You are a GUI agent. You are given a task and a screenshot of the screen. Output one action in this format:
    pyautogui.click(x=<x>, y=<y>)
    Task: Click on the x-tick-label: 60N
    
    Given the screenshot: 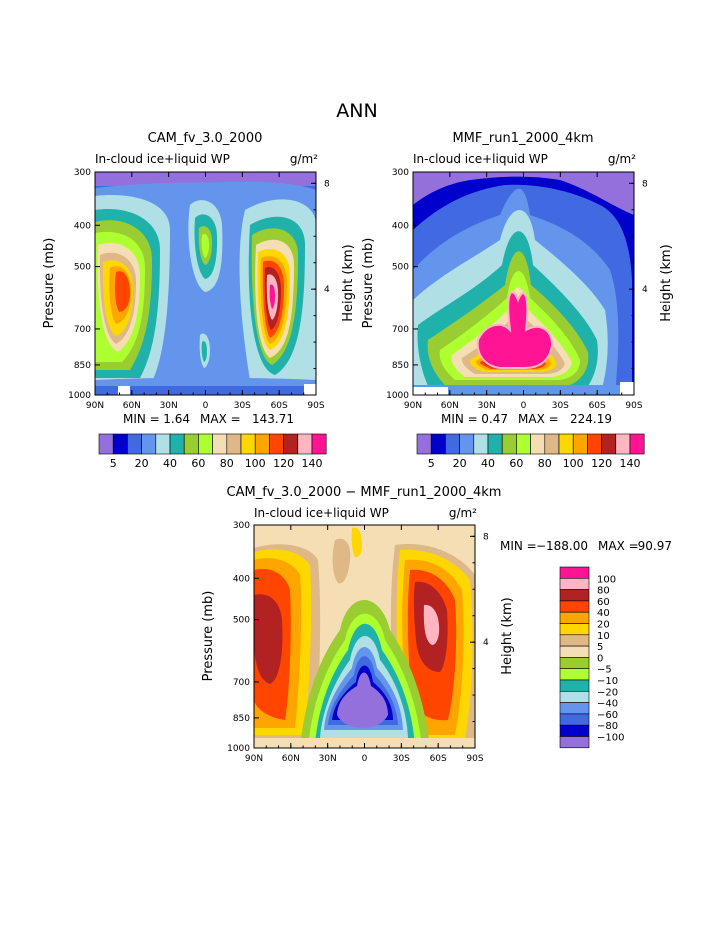 What is the action you would take?
    pyautogui.click(x=450, y=406)
    